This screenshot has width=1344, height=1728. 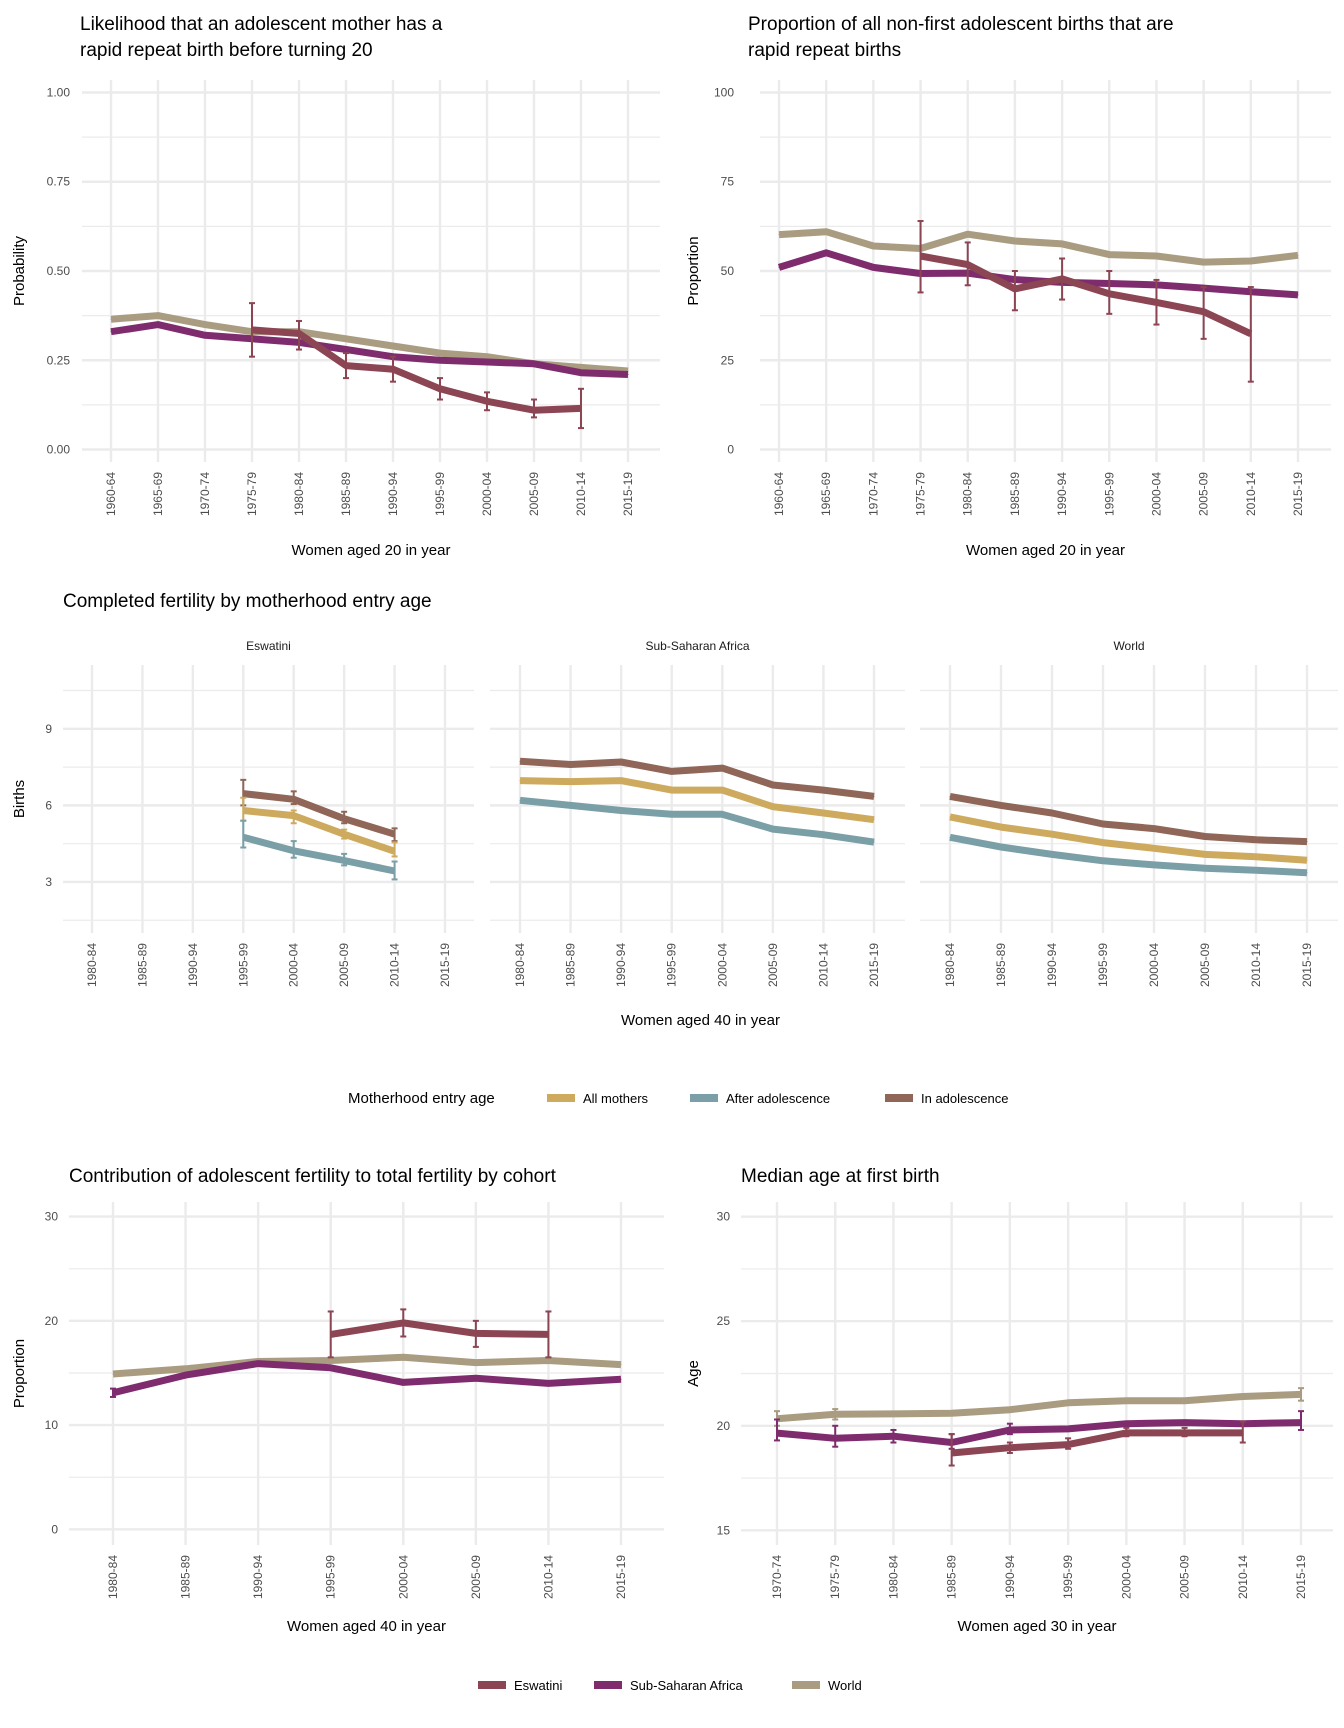 I want to click on chart-title: rapid repeat births, so click(x=824, y=50).